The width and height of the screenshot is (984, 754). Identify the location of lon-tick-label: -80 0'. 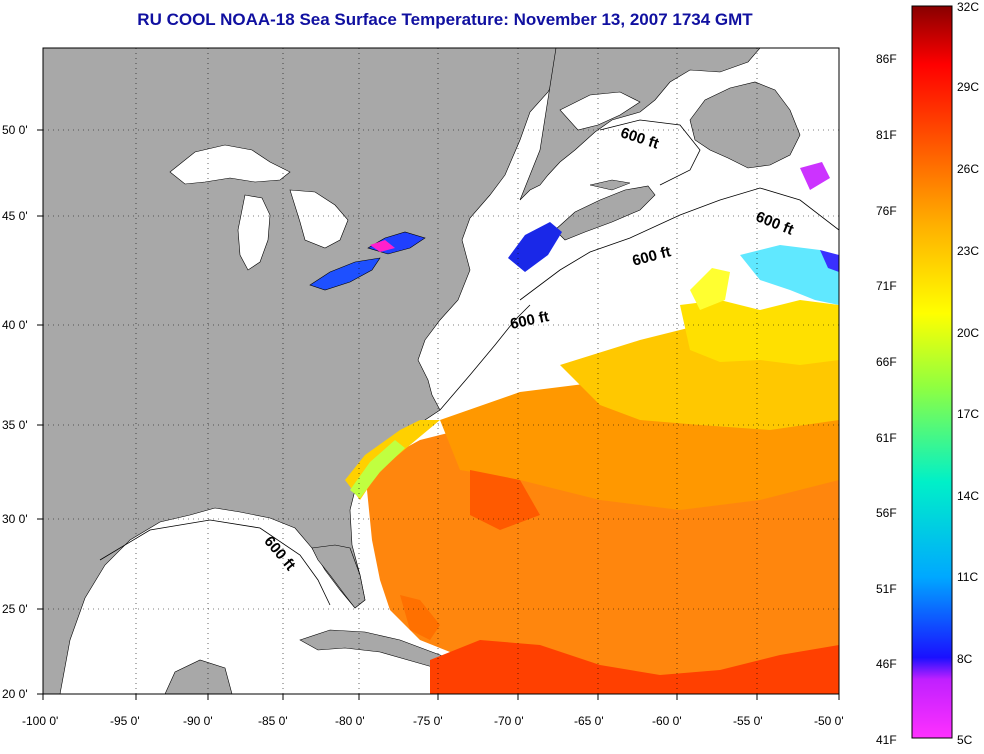
(350, 721).